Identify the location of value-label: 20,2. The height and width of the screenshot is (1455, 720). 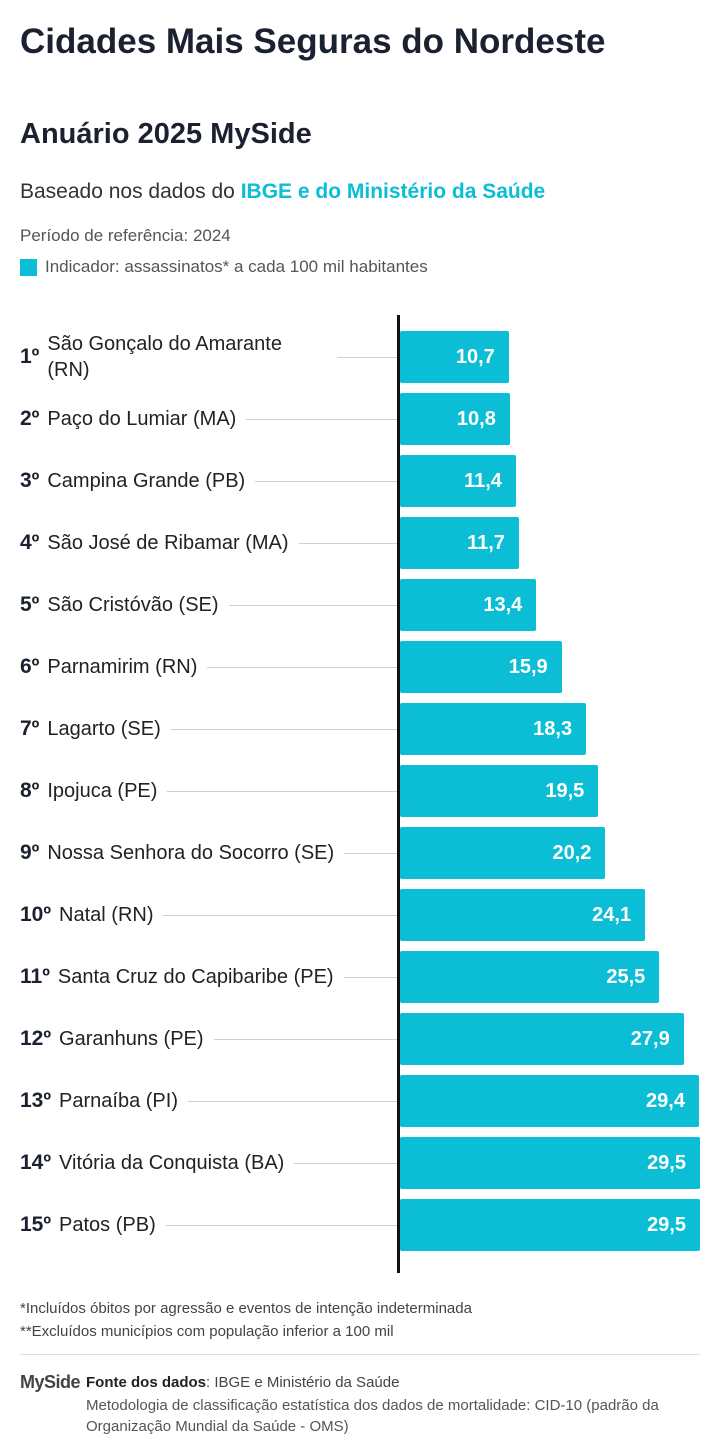
(572, 853).